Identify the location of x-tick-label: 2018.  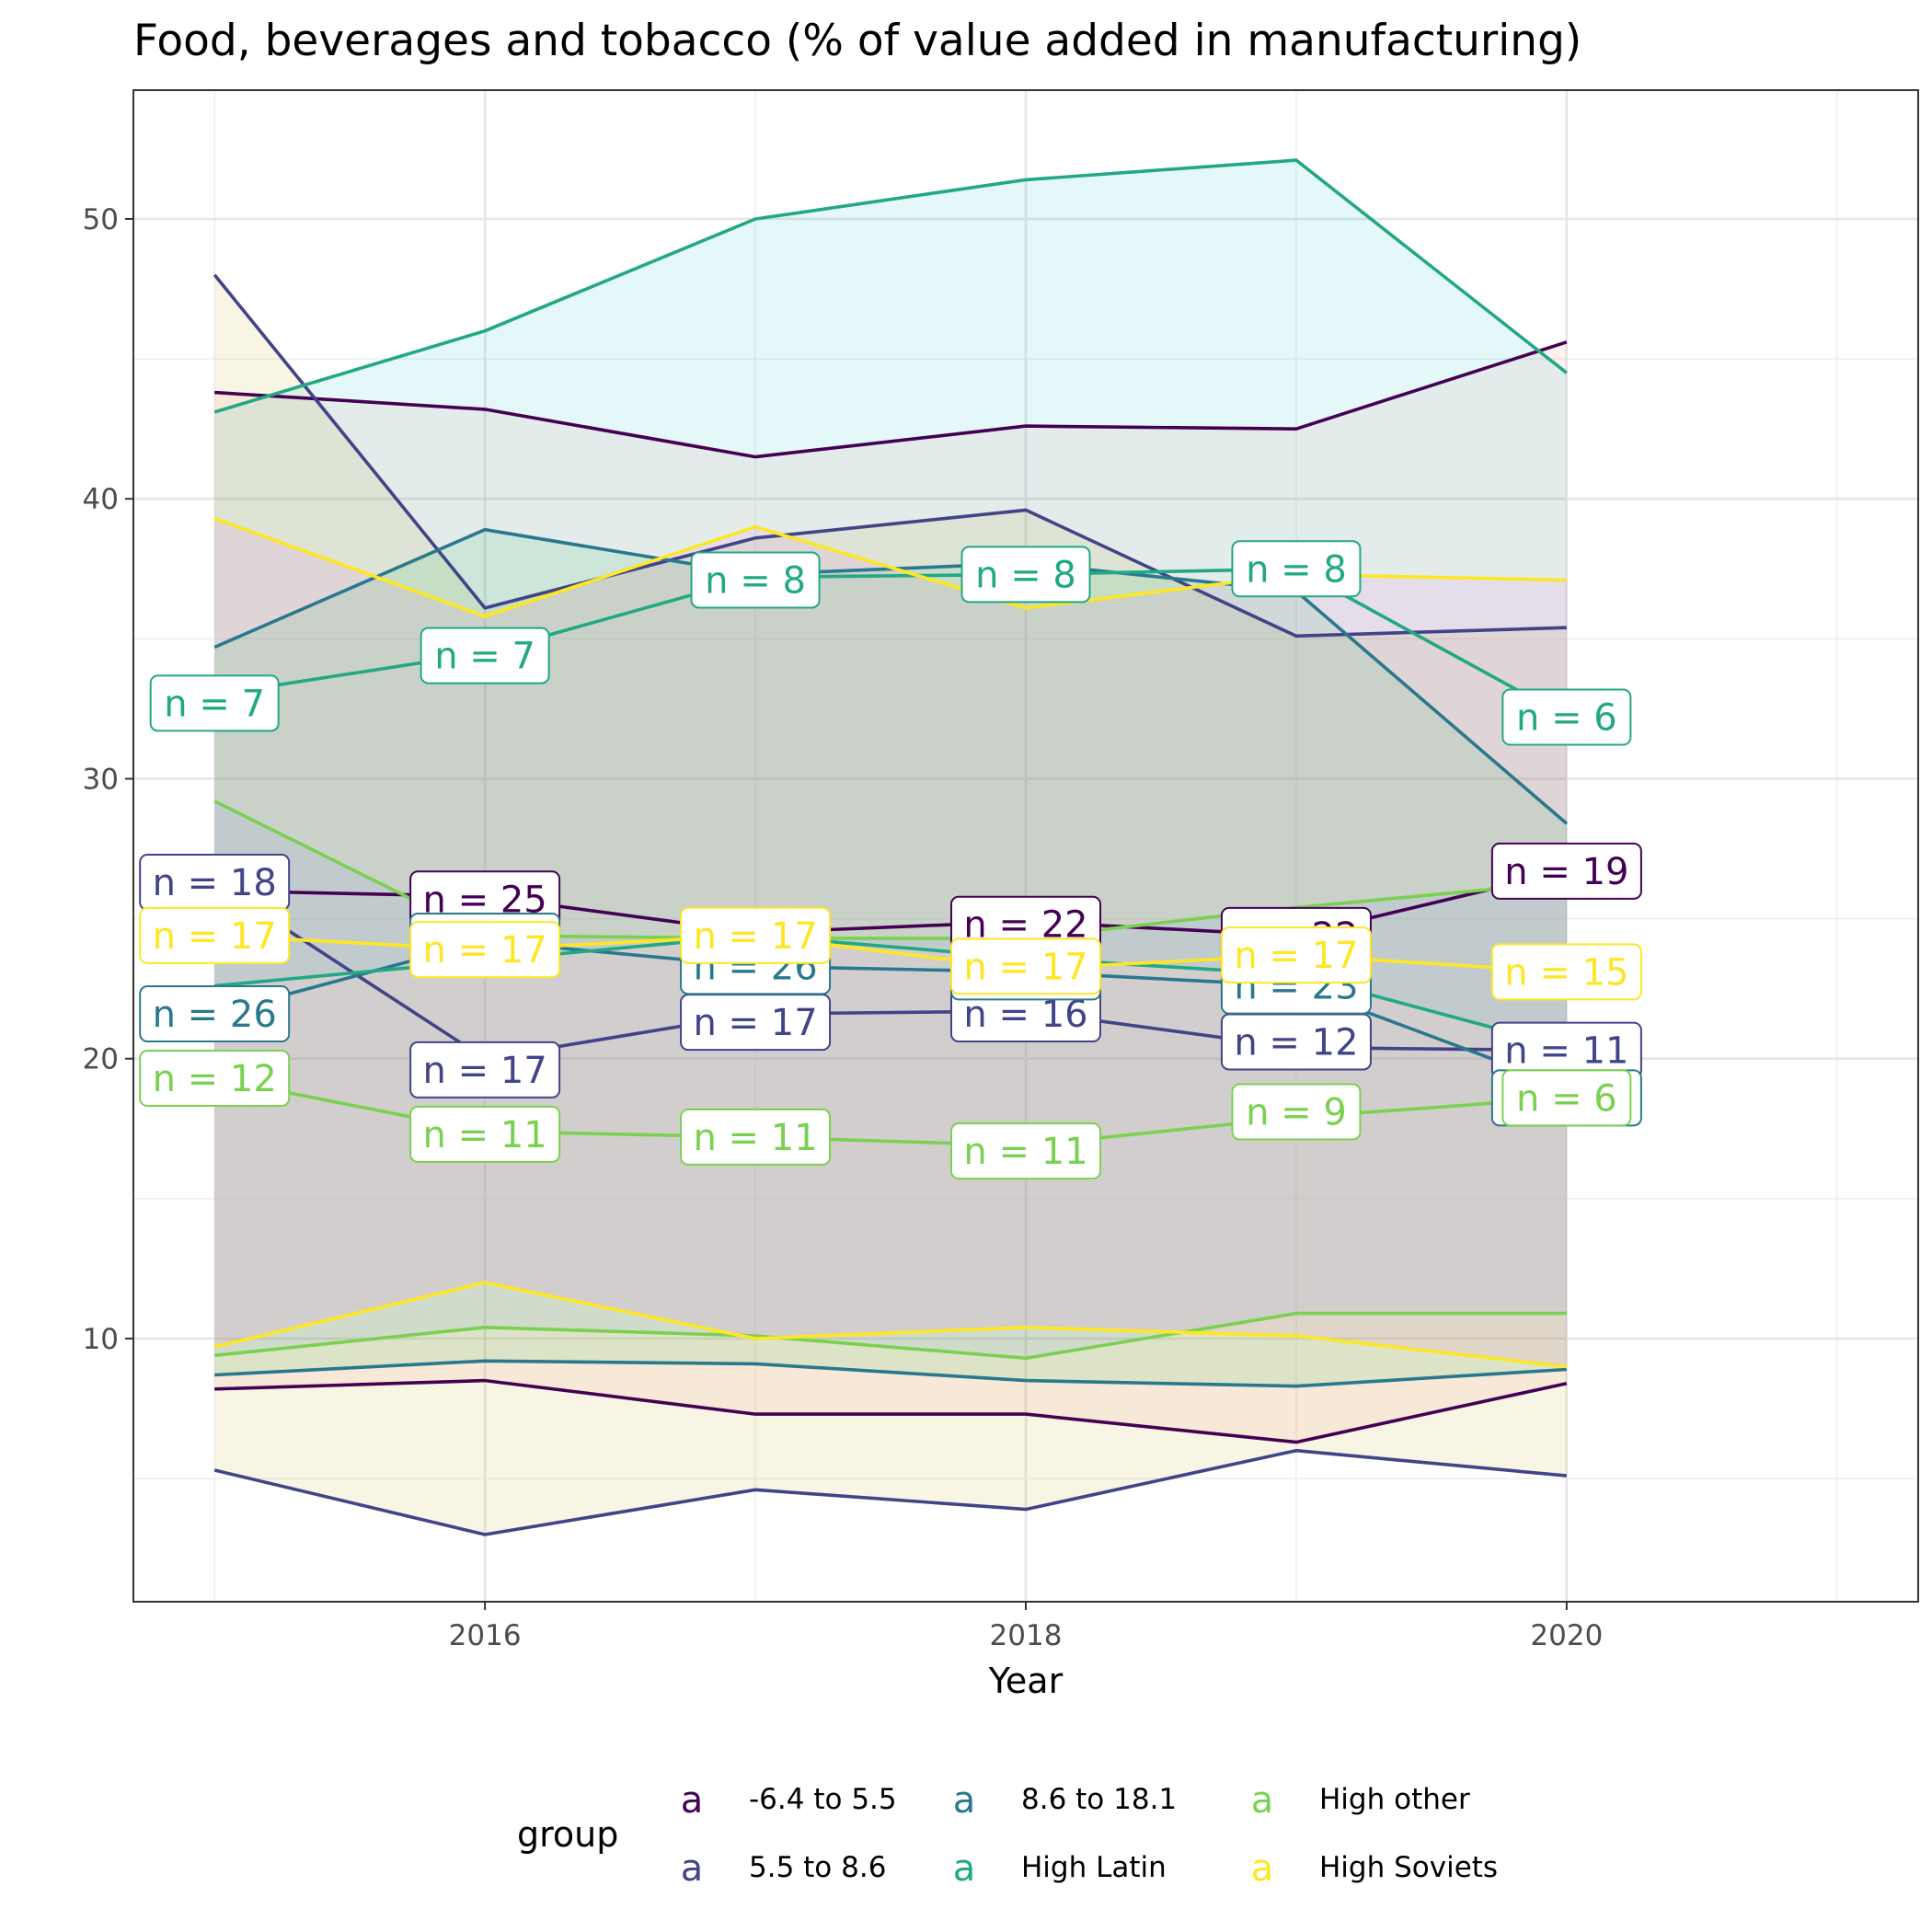
(1026, 1635).